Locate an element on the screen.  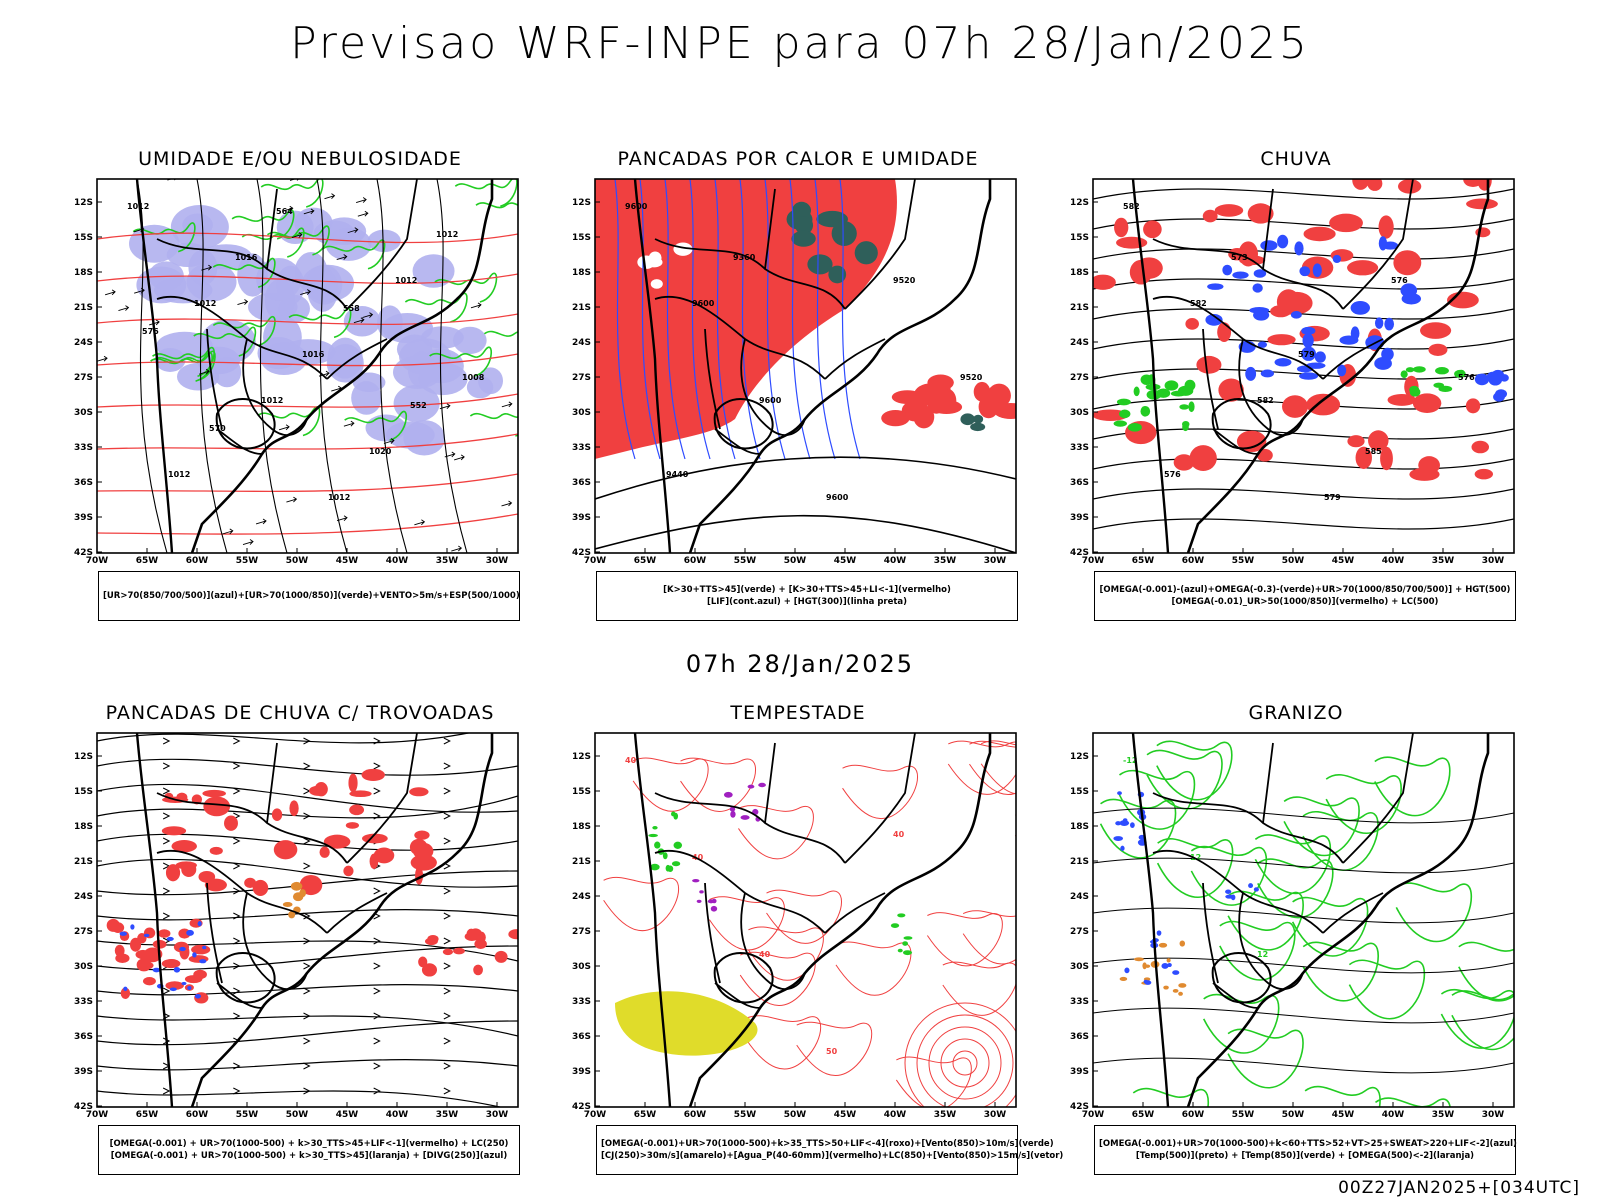
panel-title: TEMPESTADE is located at coordinates (798, 713).